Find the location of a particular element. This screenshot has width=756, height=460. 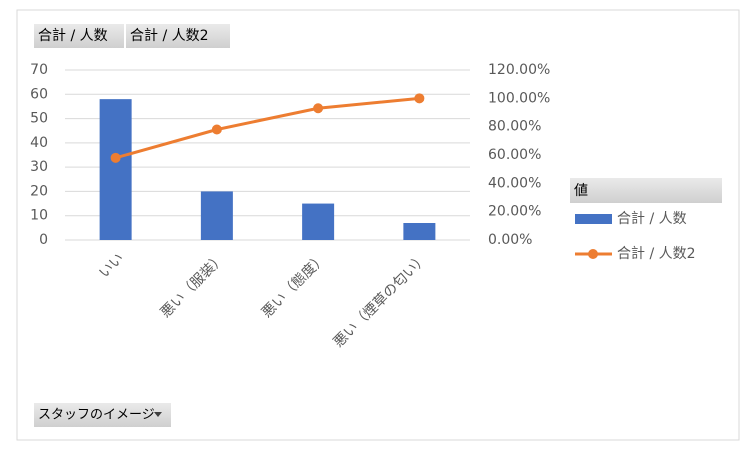

legend-title: 値 is located at coordinates (581, 191).